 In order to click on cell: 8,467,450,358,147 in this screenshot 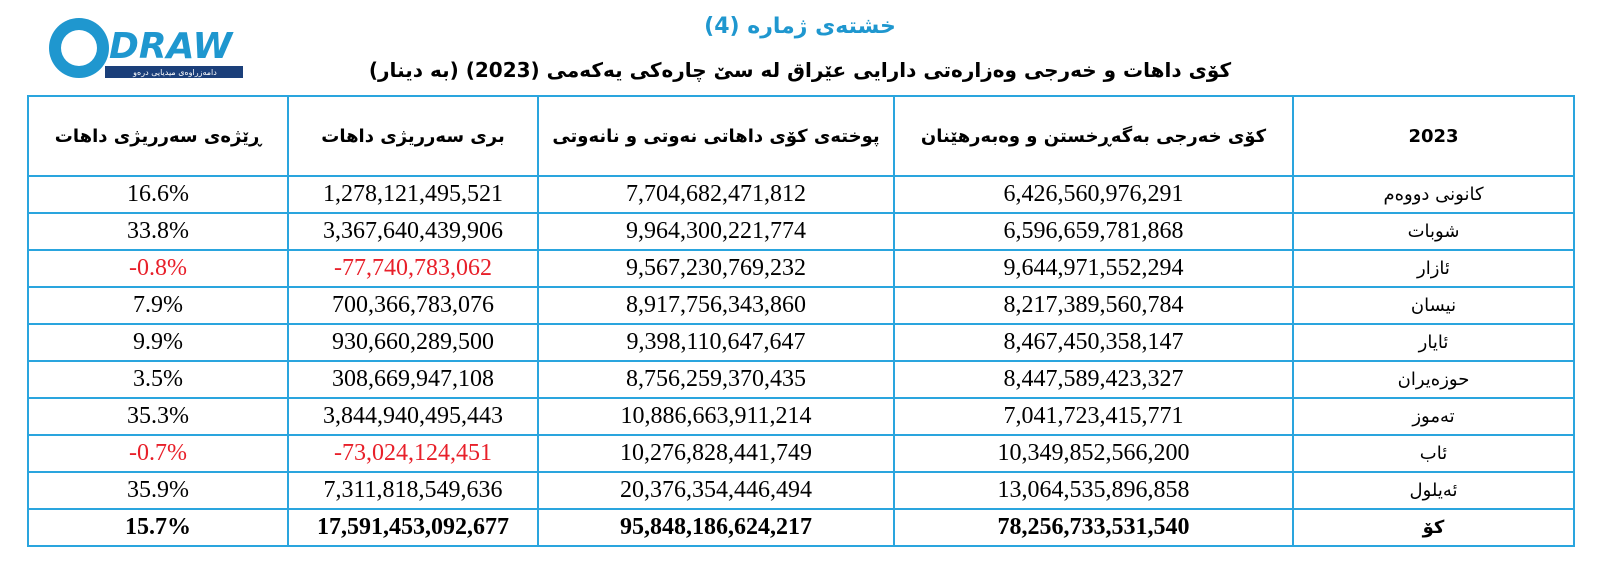, I will do `click(1093, 342)`.